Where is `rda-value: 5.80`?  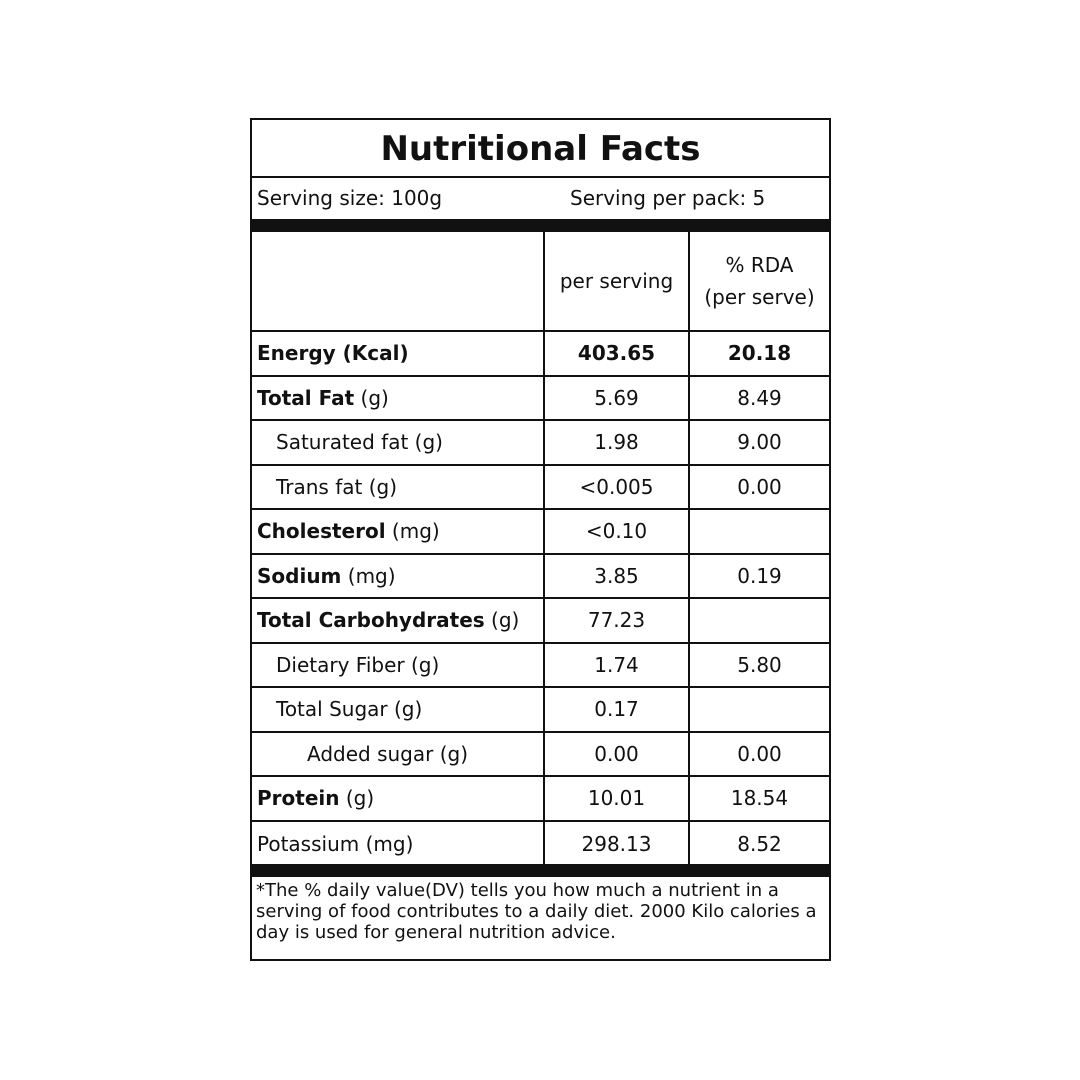 rda-value: 5.80 is located at coordinates (759, 664).